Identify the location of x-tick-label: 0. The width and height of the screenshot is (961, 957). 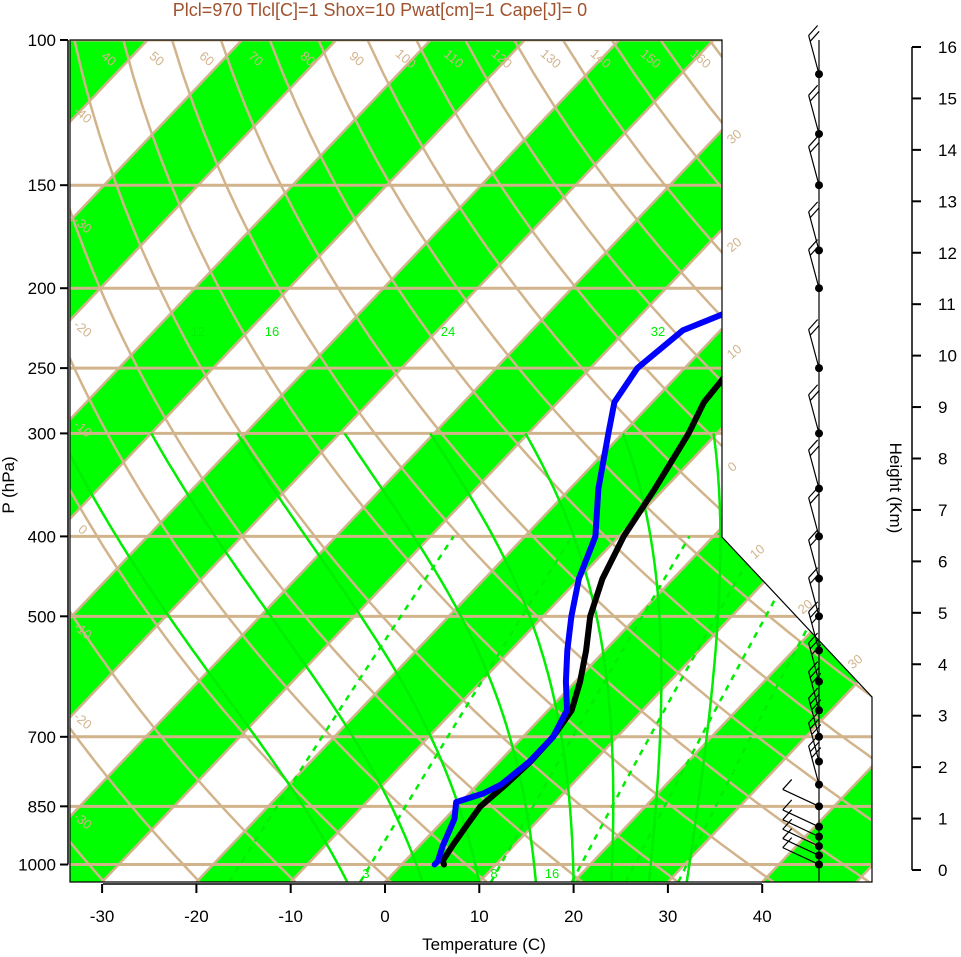
(384, 916).